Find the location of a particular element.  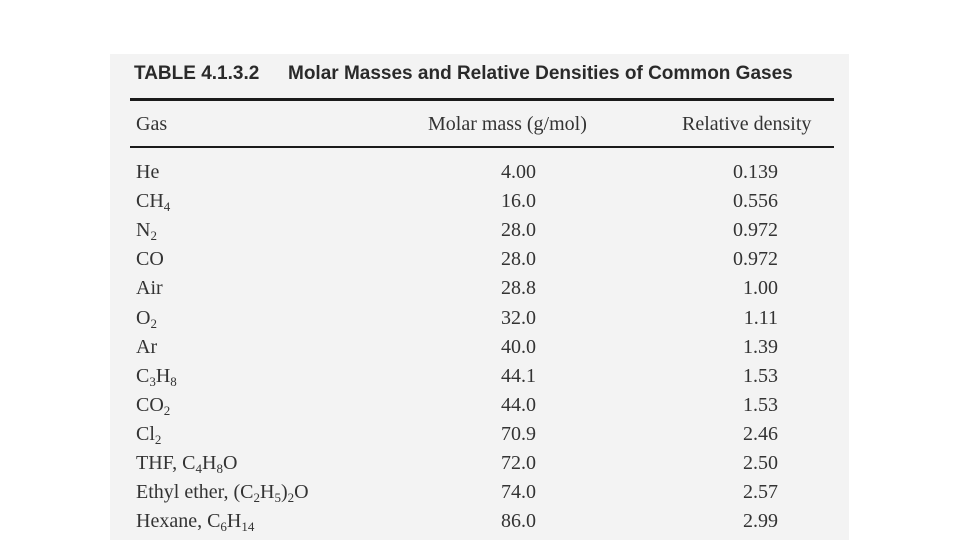

table-row: He 4.00 0.139 is located at coordinates (480, 174).